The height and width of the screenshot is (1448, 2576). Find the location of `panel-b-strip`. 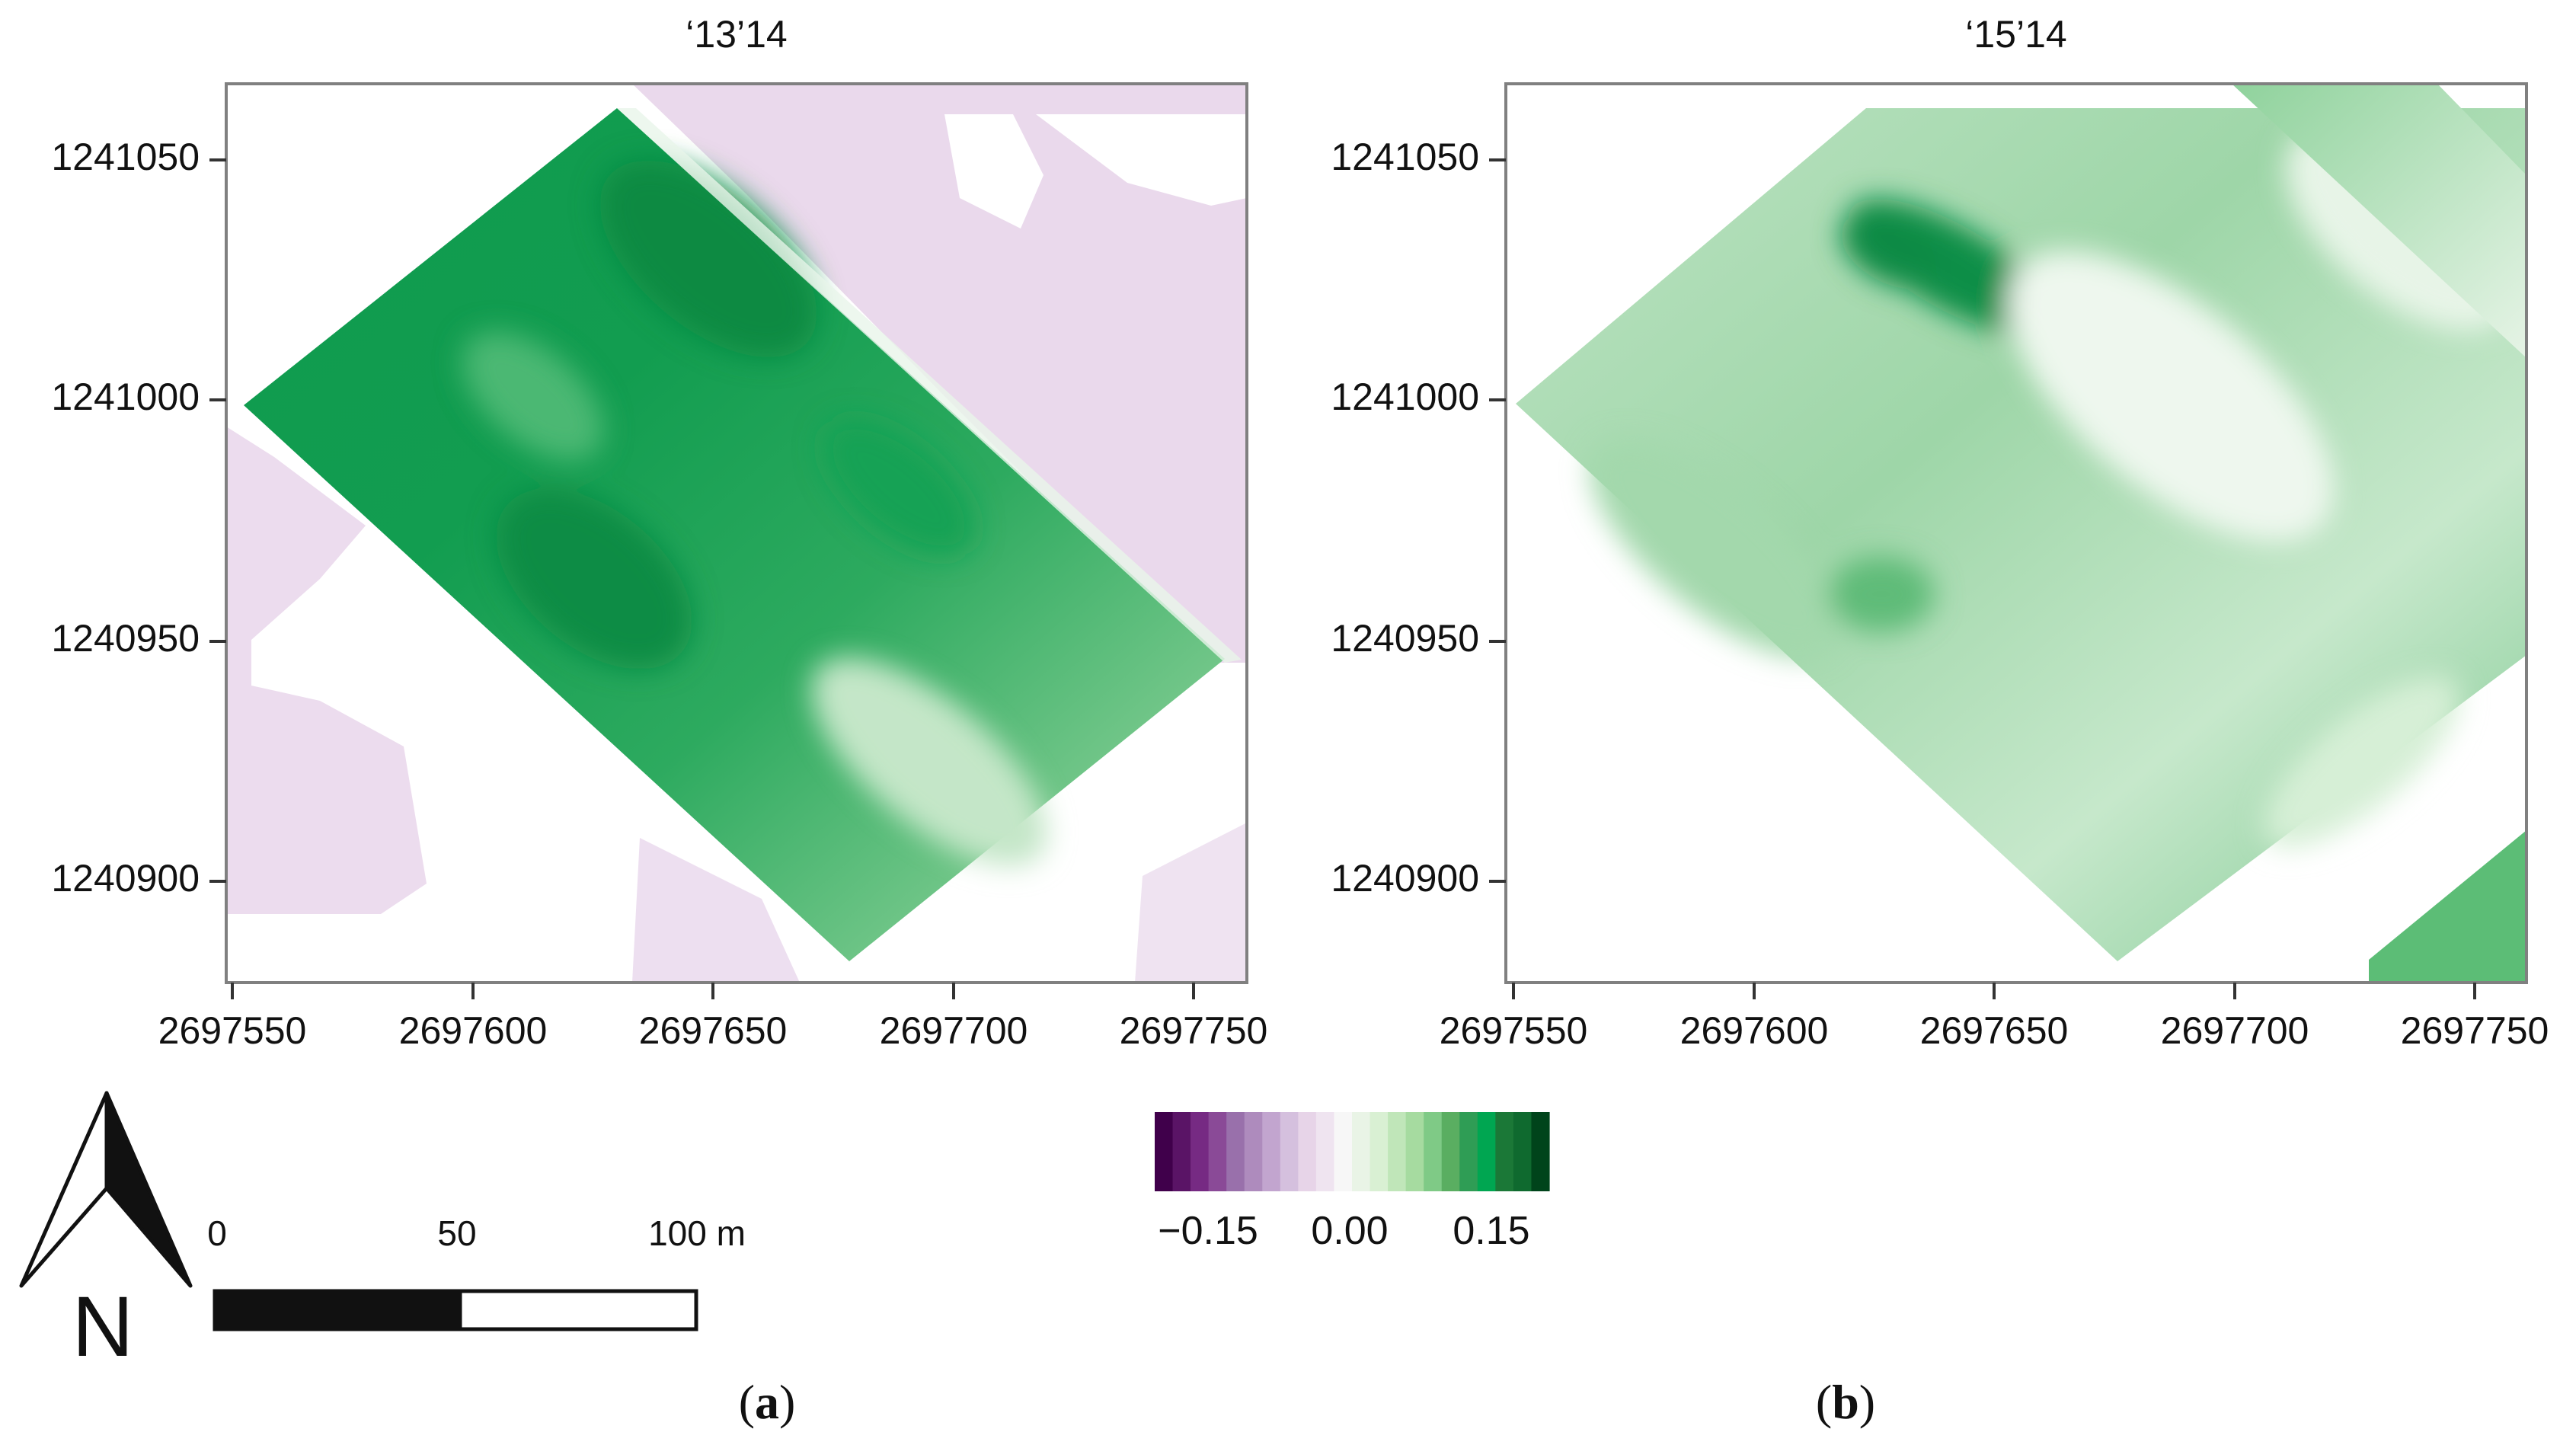

panel-b-strip is located at coordinates (2379, 221).